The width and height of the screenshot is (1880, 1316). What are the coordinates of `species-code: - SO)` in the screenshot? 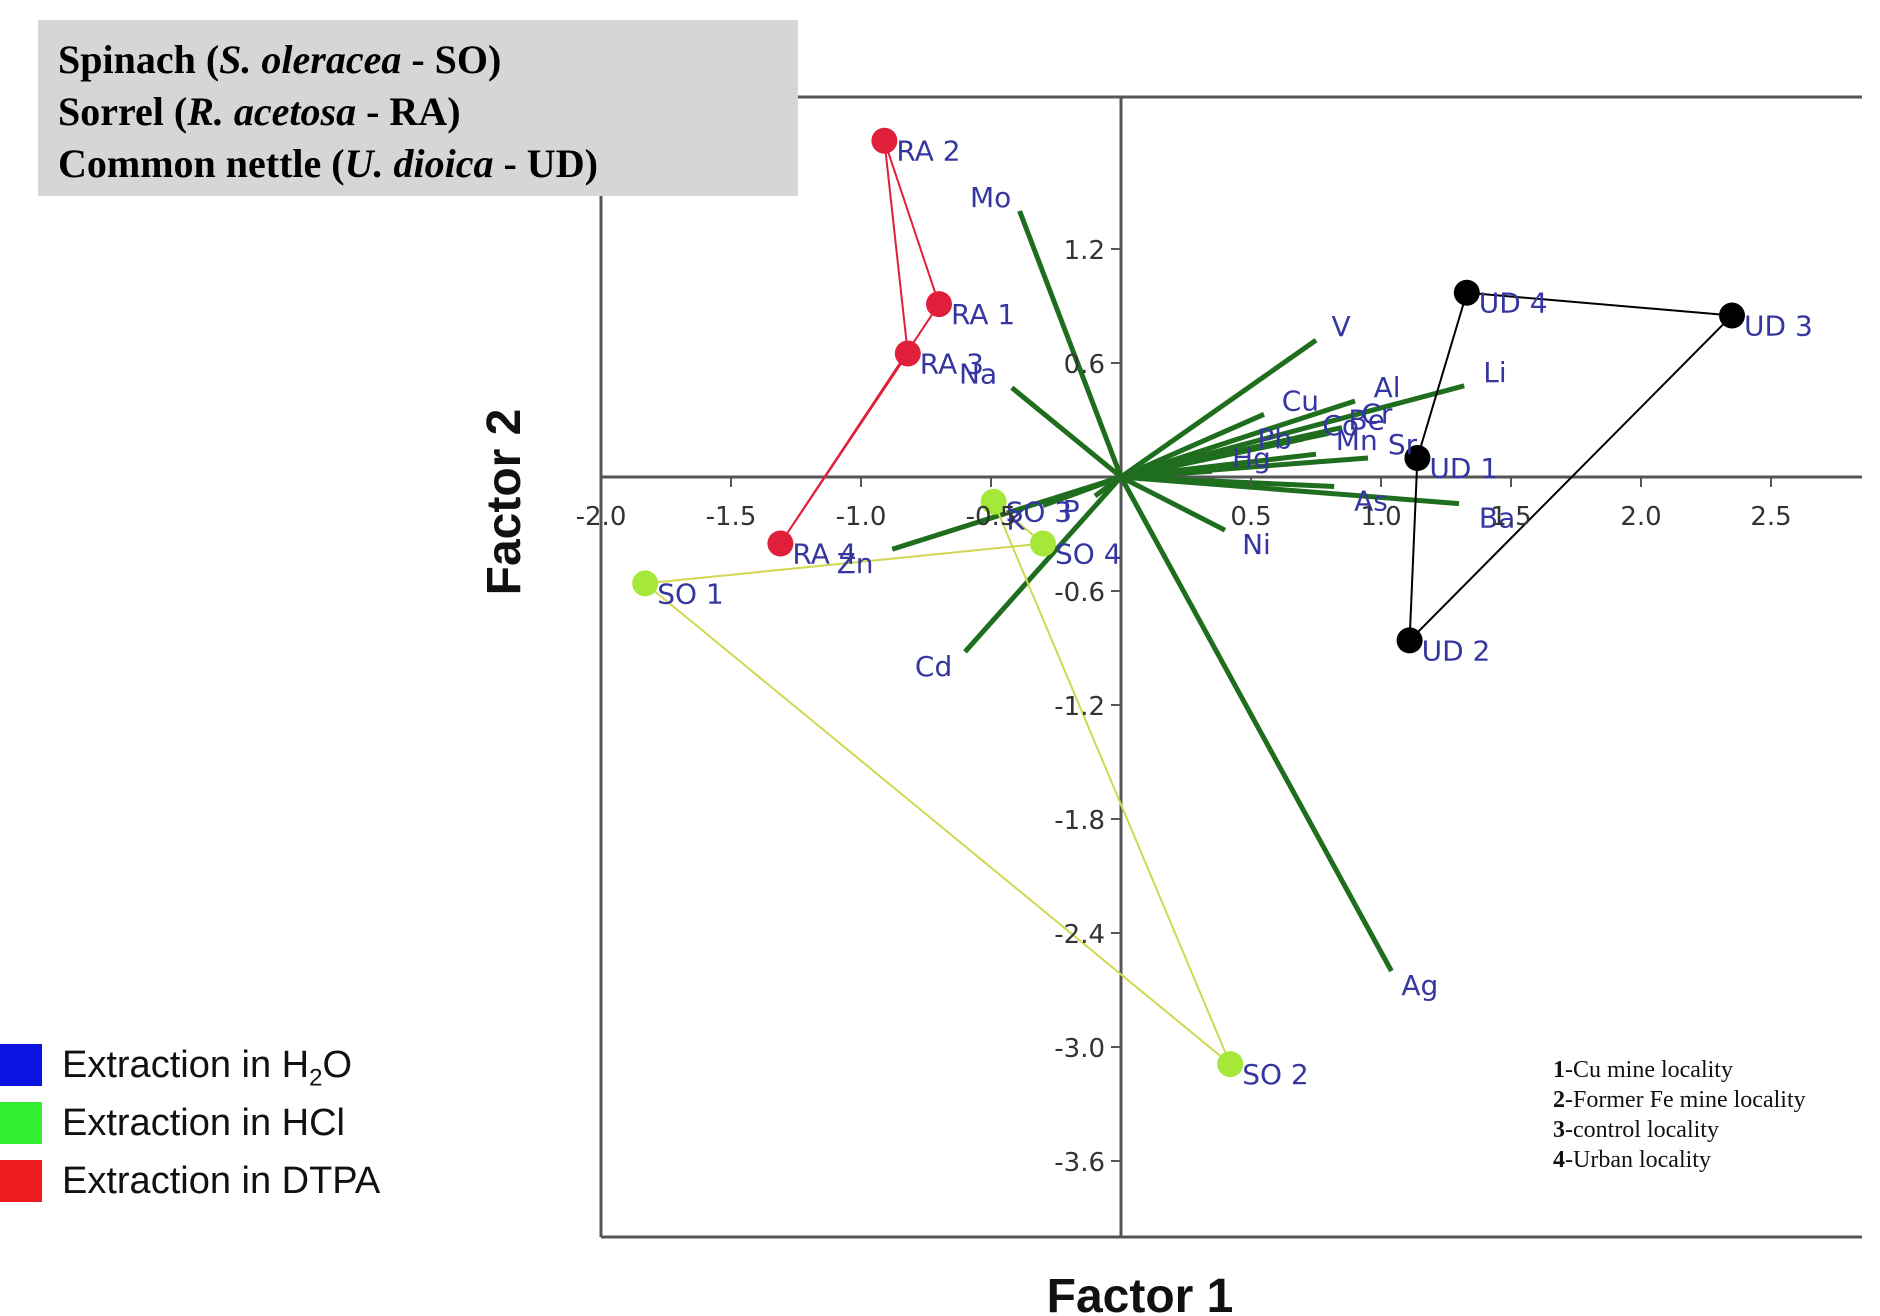 It's located at (451, 59).